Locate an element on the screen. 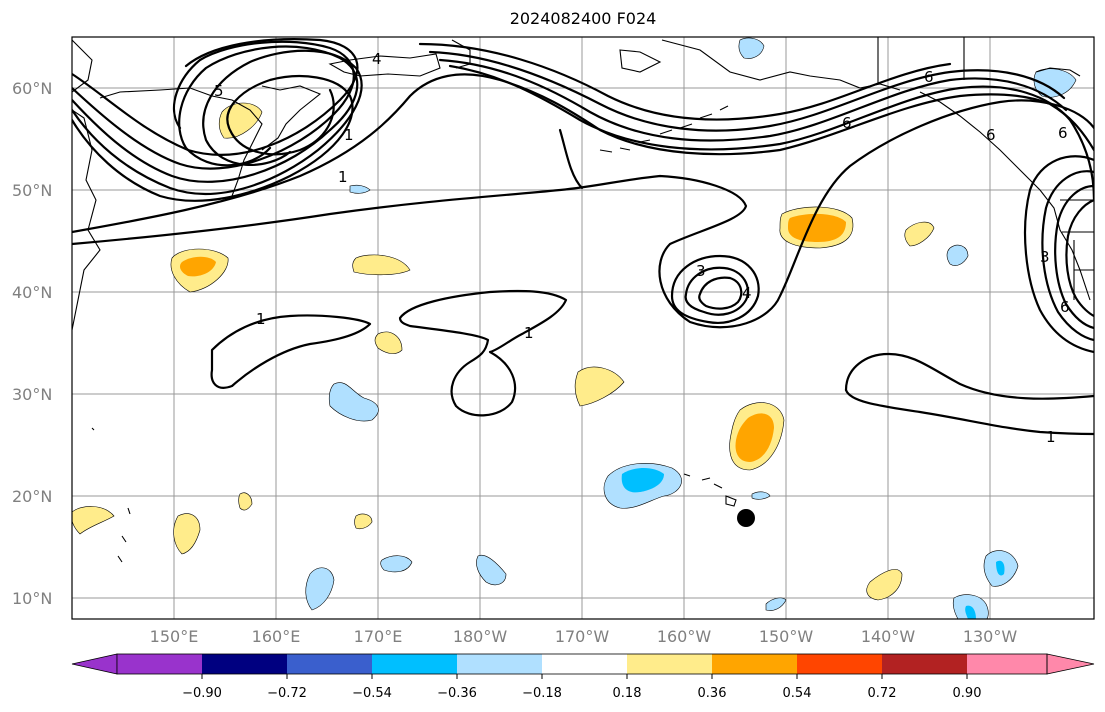 This screenshot has height=712, width=1105. colorbar-tick-label: 0.54 is located at coordinates (797, 693).